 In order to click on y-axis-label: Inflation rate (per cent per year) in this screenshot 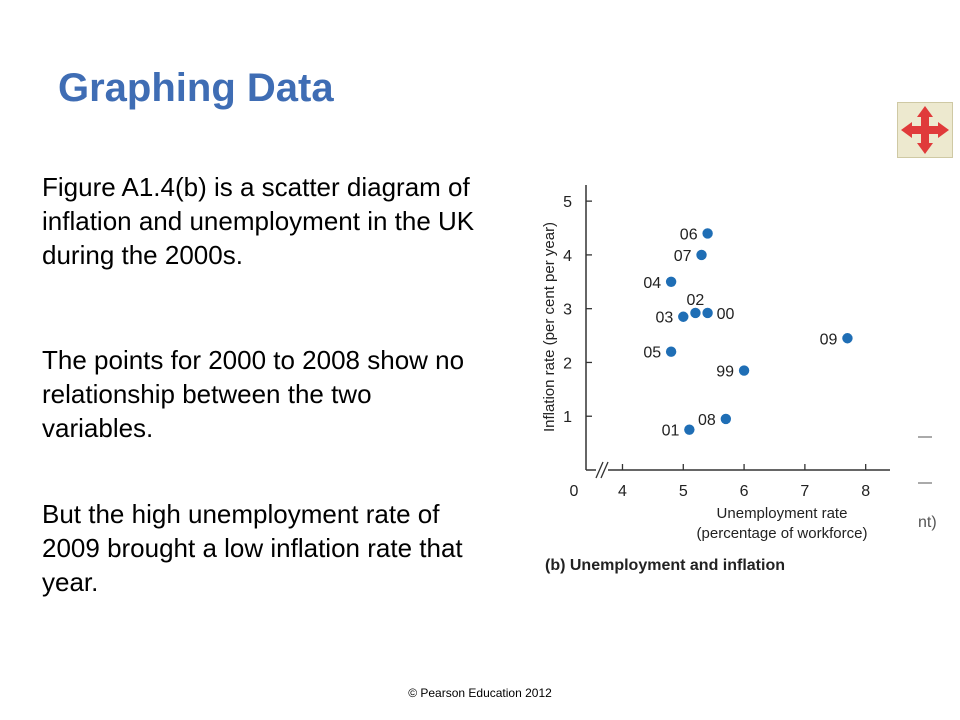, I will do `click(549, 327)`.